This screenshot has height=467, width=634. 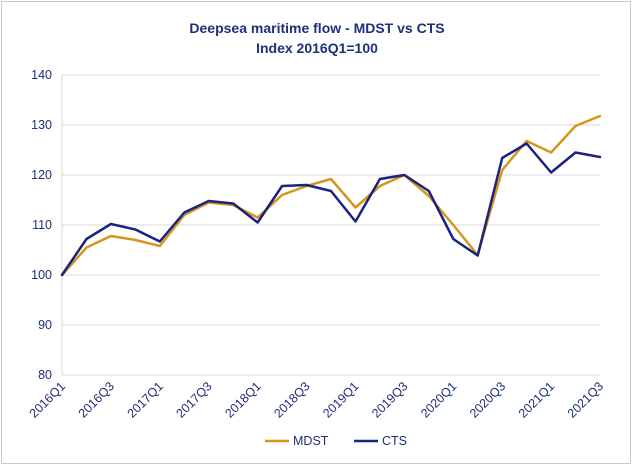 I want to click on x-tick-label: 2016Q3, so click(x=96, y=399).